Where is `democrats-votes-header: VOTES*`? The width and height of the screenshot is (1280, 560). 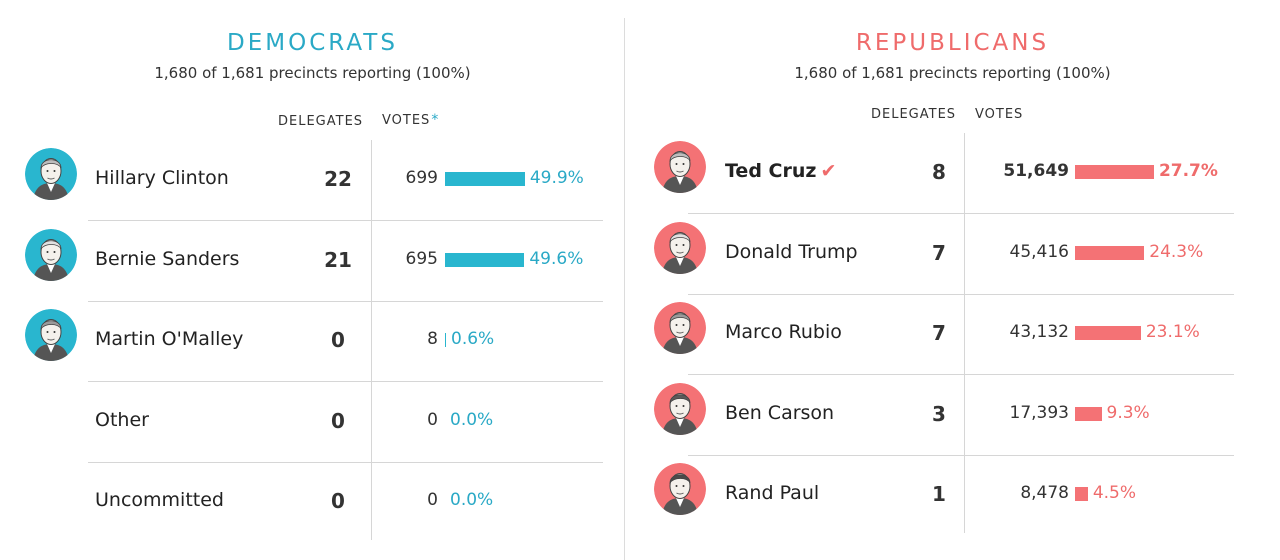
democrats-votes-header: VOTES* is located at coordinates (410, 120).